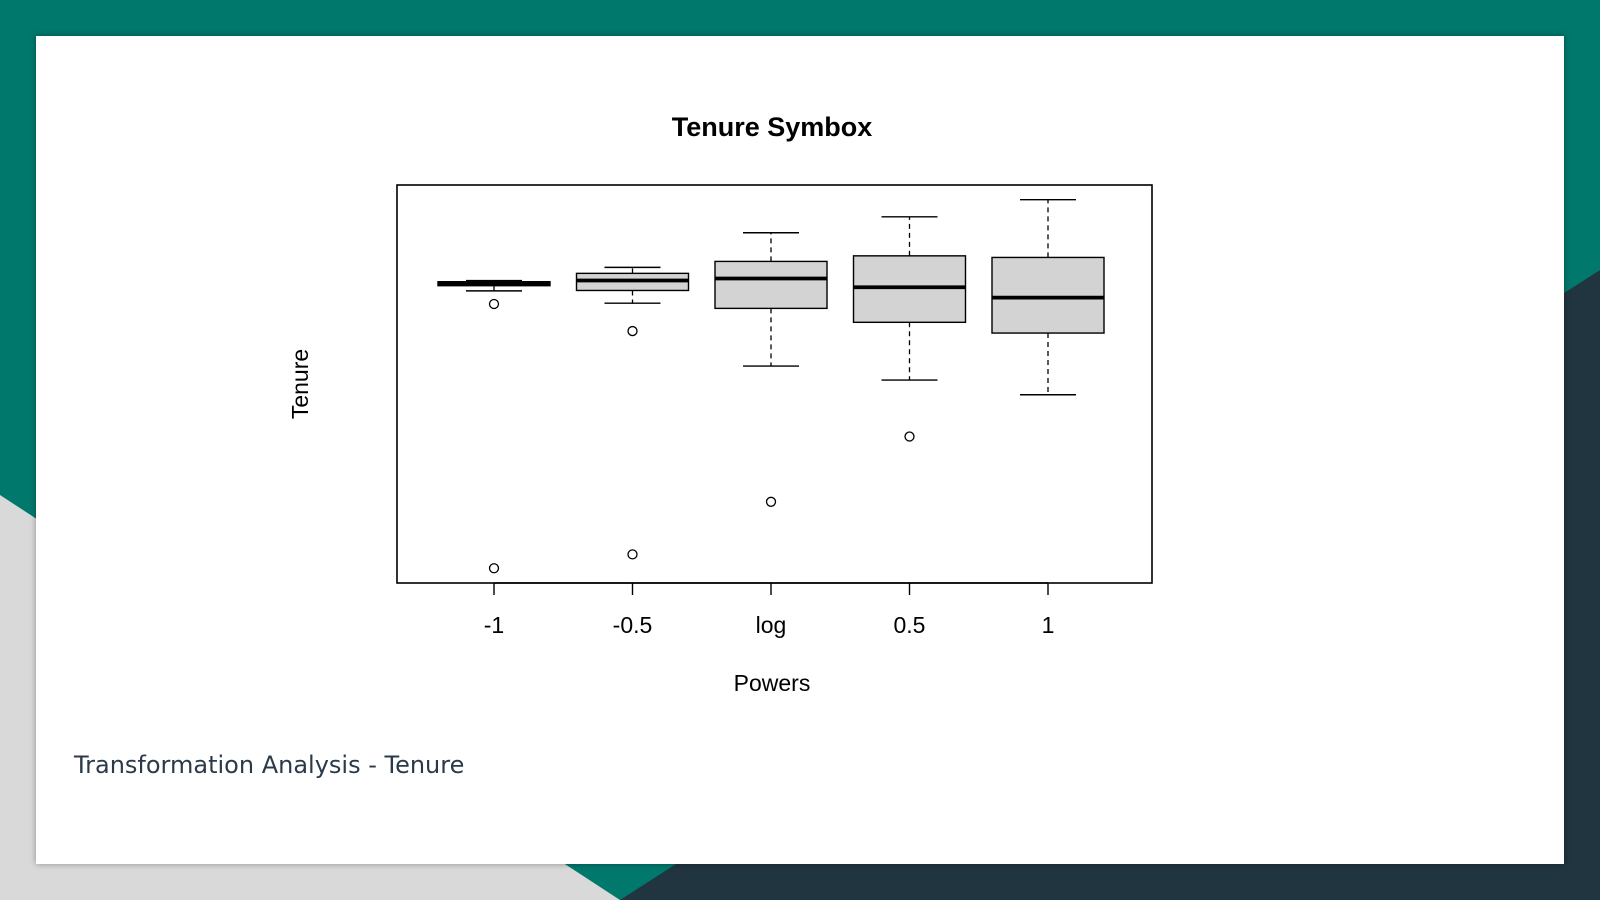 The height and width of the screenshot is (900, 1600). What do you see at coordinates (772, 127) in the screenshot?
I see `chart-title: Tenure Symbox` at bounding box center [772, 127].